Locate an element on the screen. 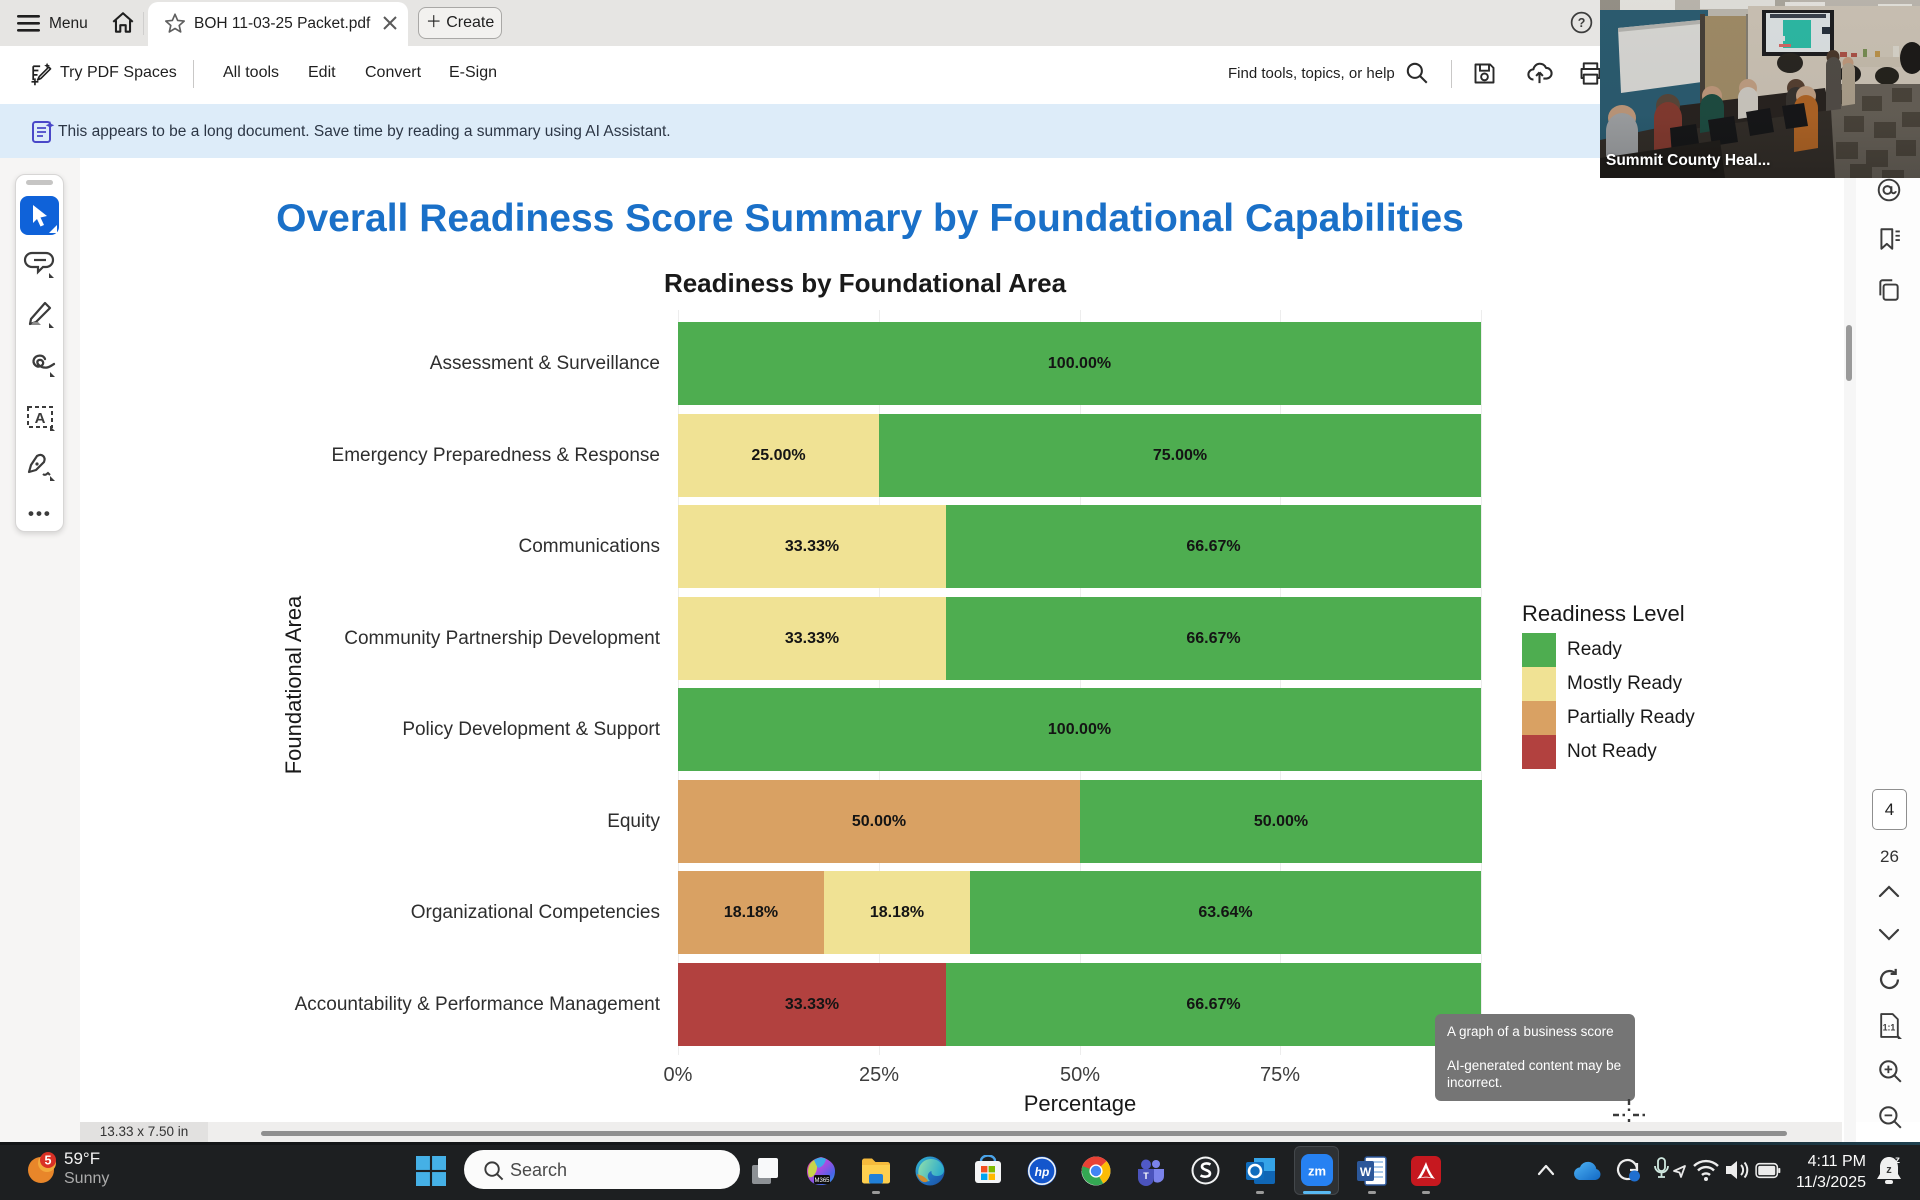 This screenshot has width=1920, height=1200. svg-text: hp is located at coordinates (1042, 1172).